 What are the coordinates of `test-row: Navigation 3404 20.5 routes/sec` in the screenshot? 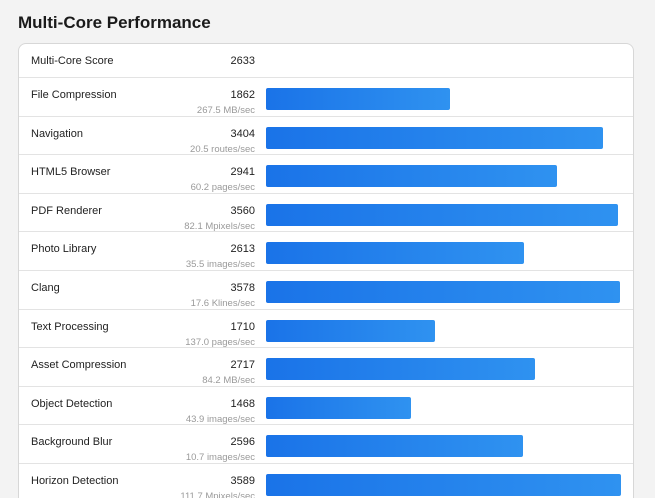 It's located at (326, 136).